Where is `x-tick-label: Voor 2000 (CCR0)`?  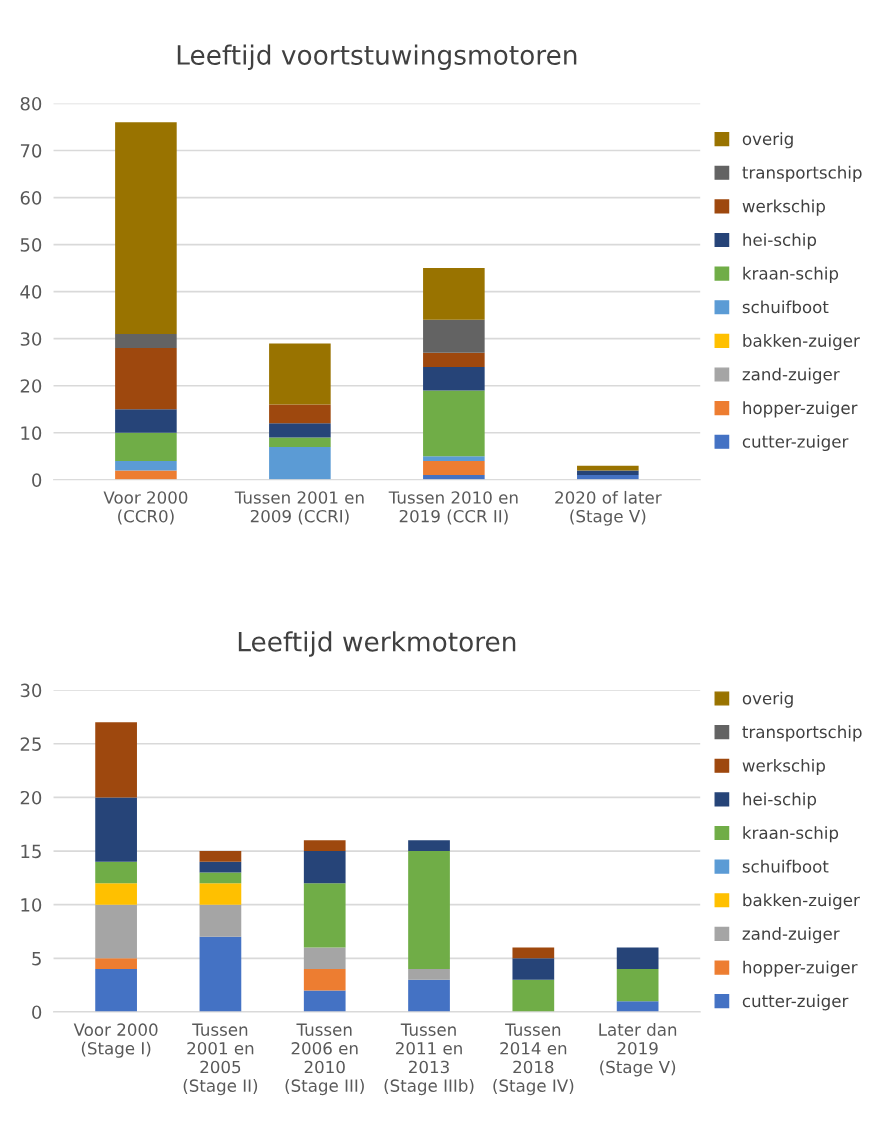
x-tick-label: Voor 2000 (CCR0) is located at coordinates (145, 508).